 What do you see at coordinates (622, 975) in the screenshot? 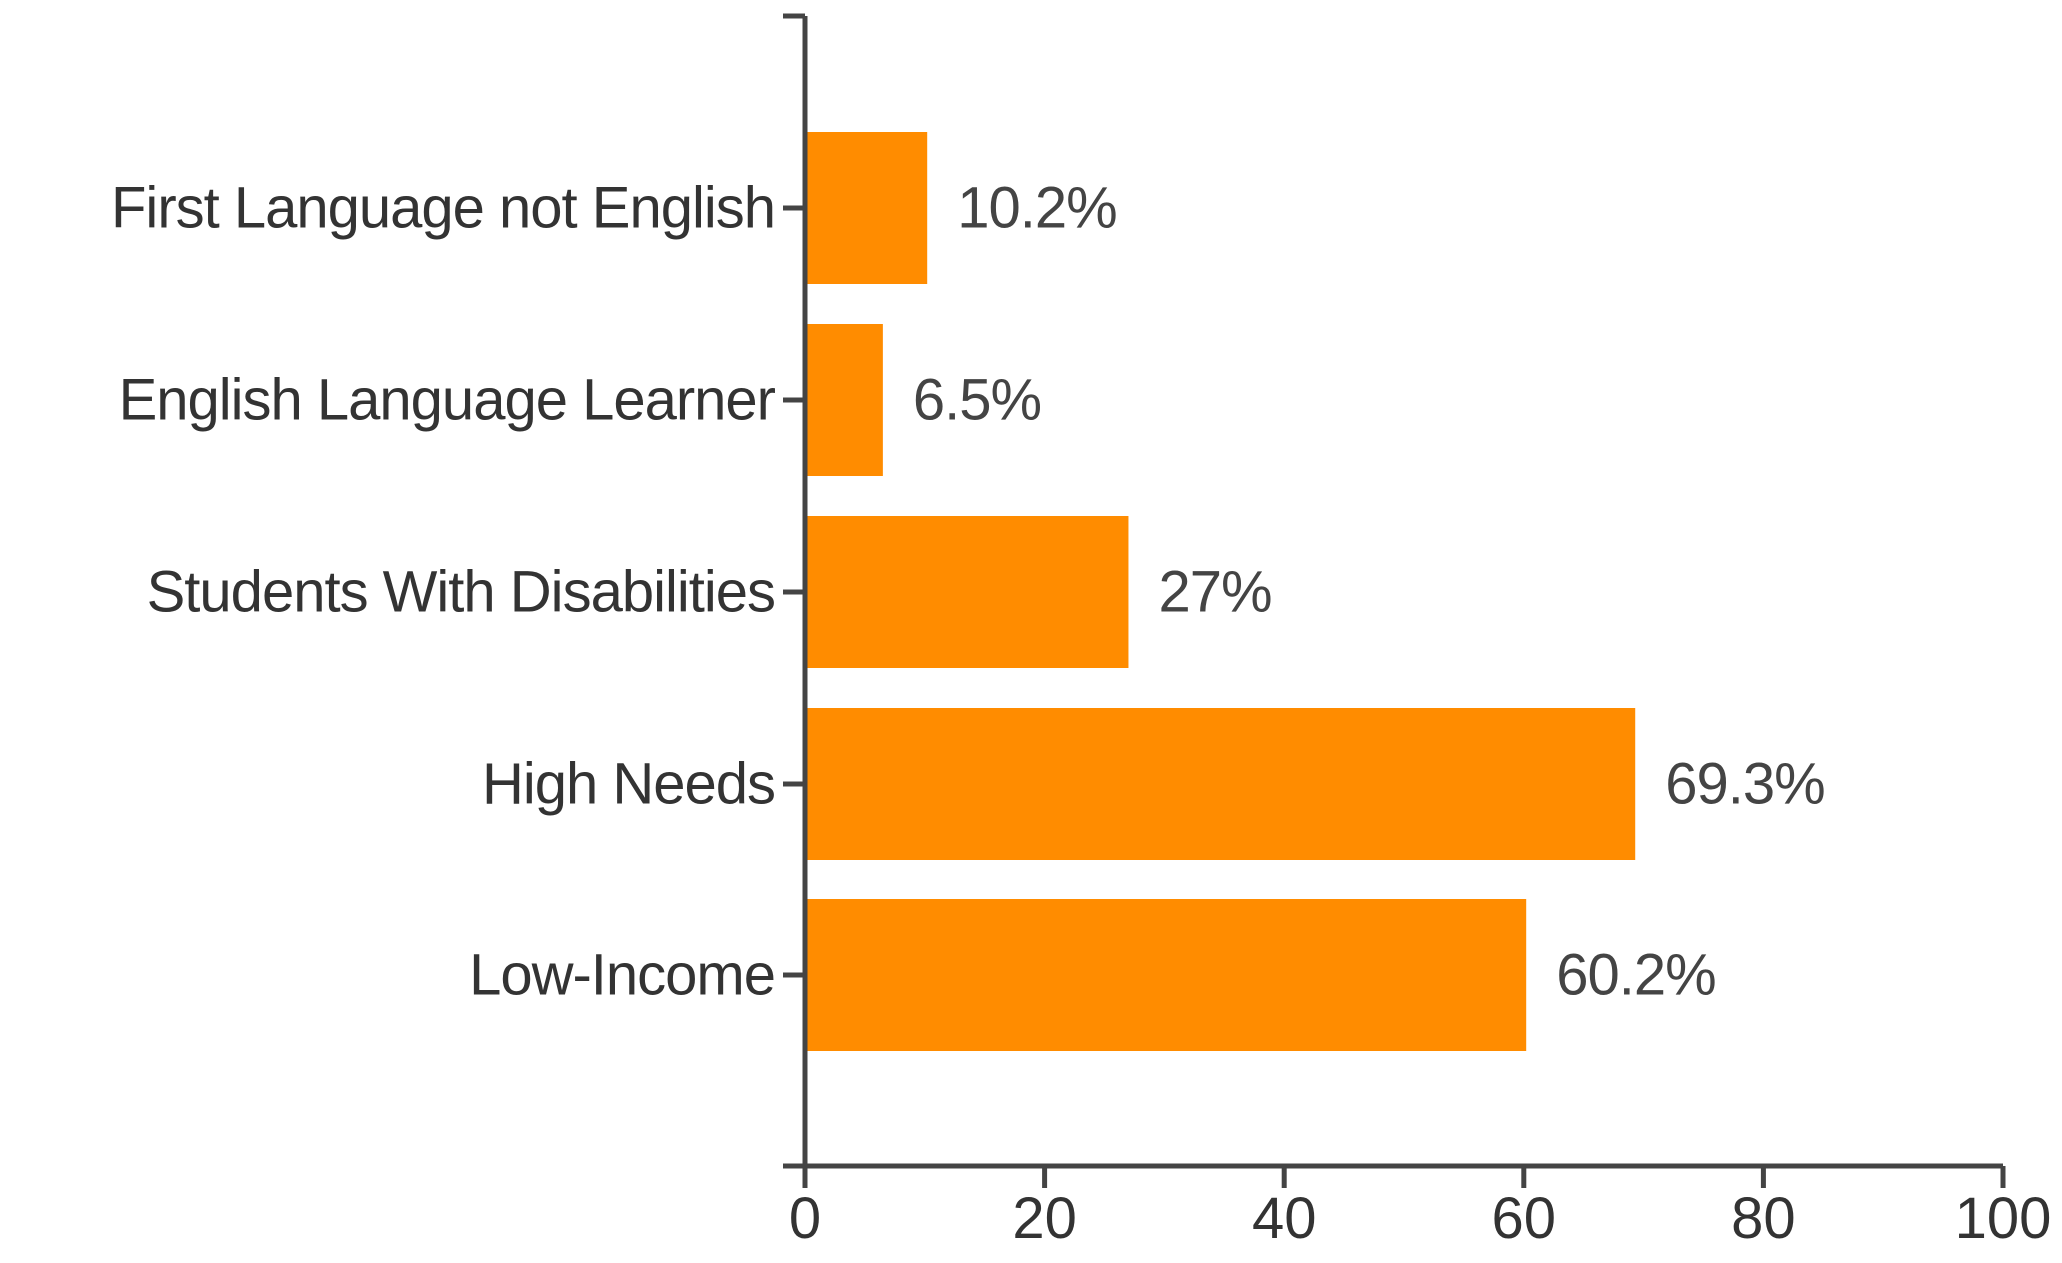
I see `category-label-low-income: Low-Income` at bounding box center [622, 975].